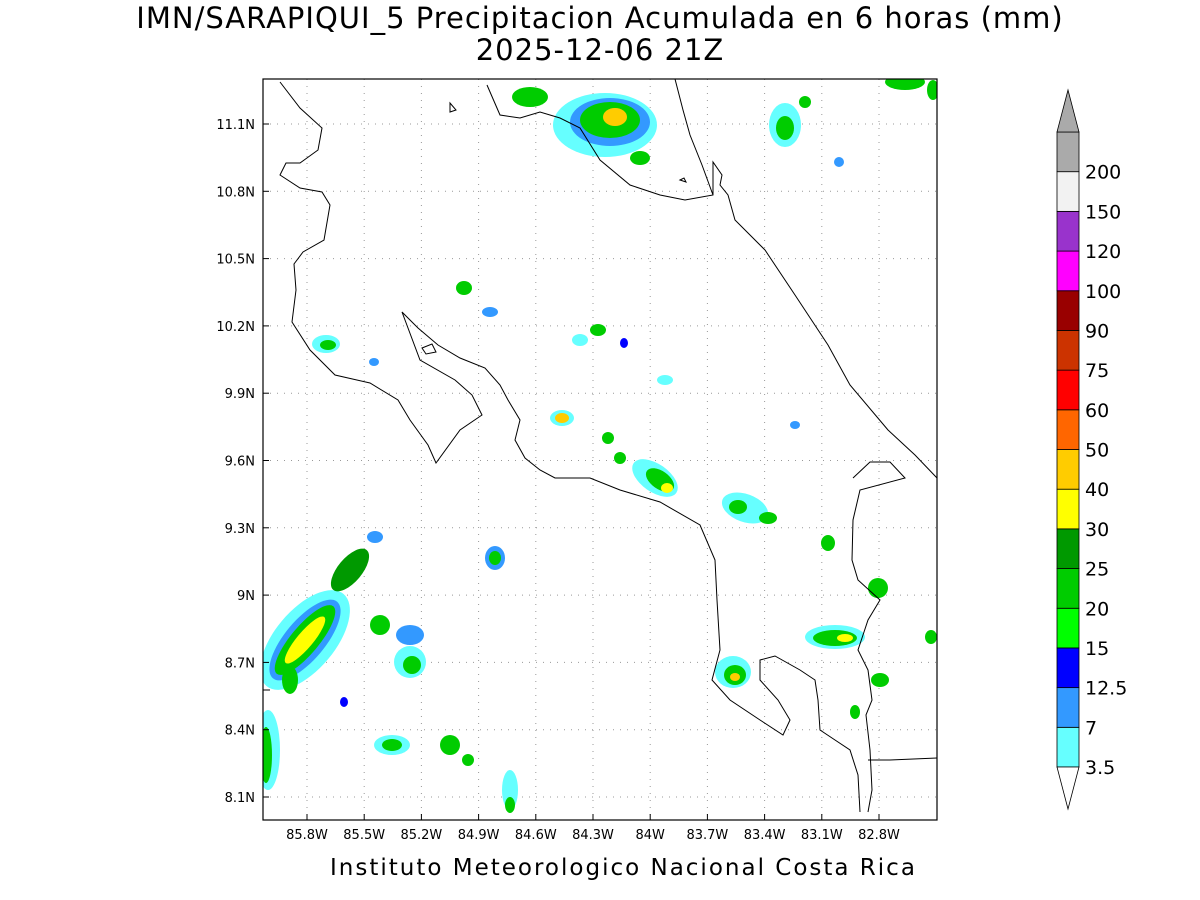 The height and width of the screenshot is (900, 1200). Describe the element at coordinates (1103, 292) in the screenshot. I see `colorbar-label: 100` at that location.